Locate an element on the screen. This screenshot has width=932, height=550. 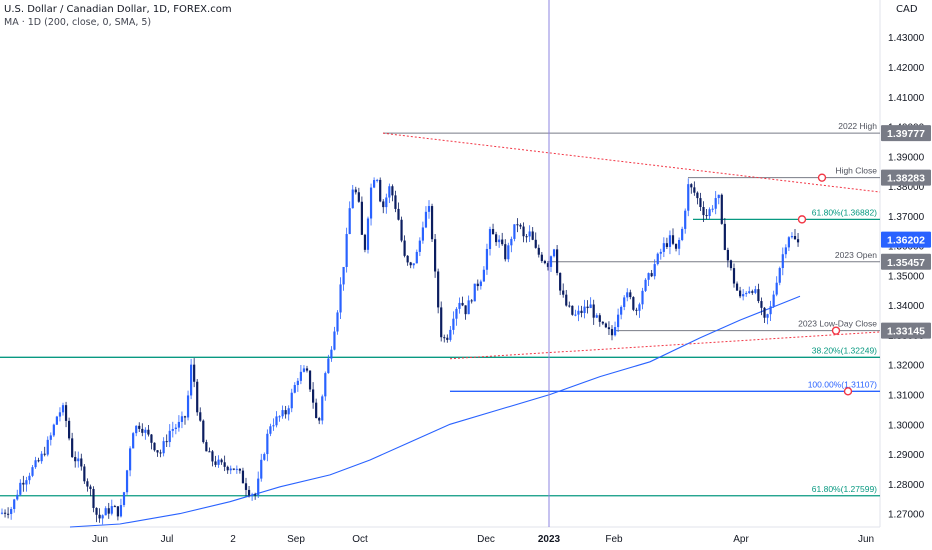
level-label: 100.00%(1.31107) is located at coordinates (842, 384).